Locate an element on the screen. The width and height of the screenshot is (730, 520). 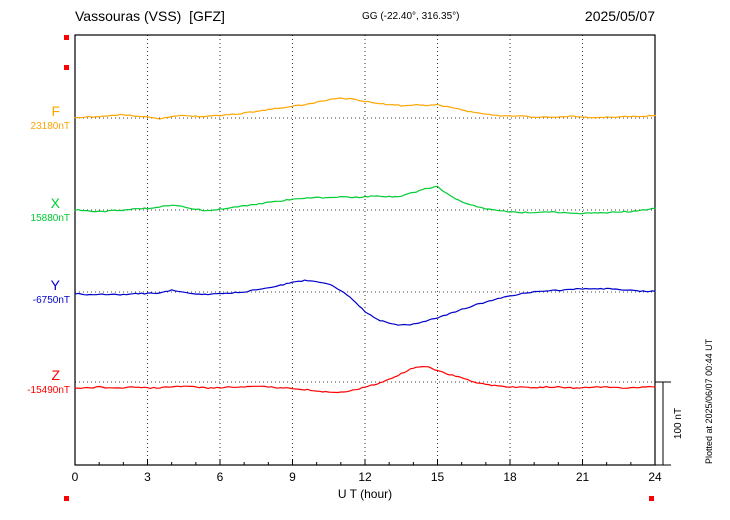
x-tick-label-6: 6 is located at coordinates (220, 477).